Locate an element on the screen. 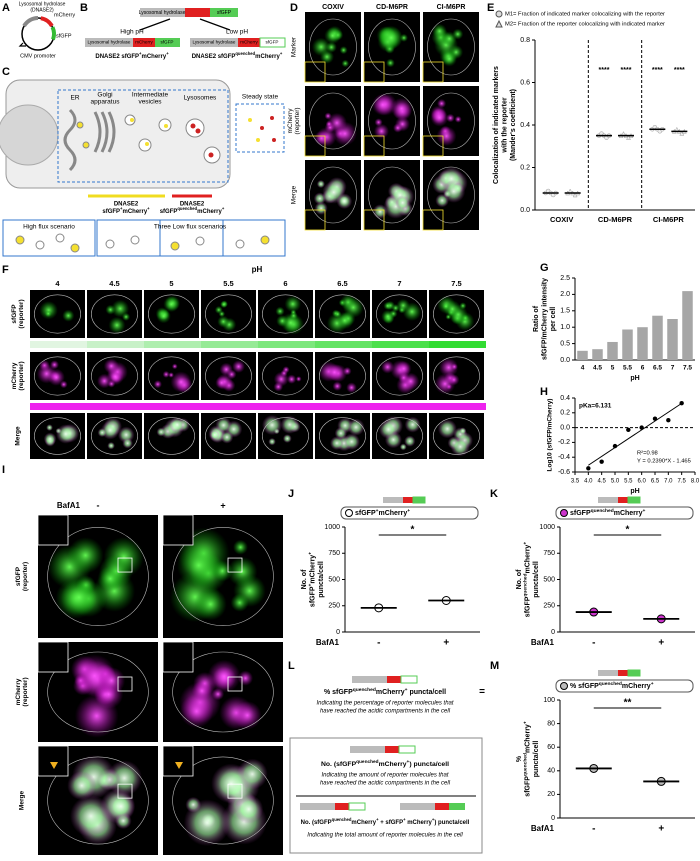 The width and height of the screenshot is (700, 861). label: 5.5 is located at coordinates (228, 283).